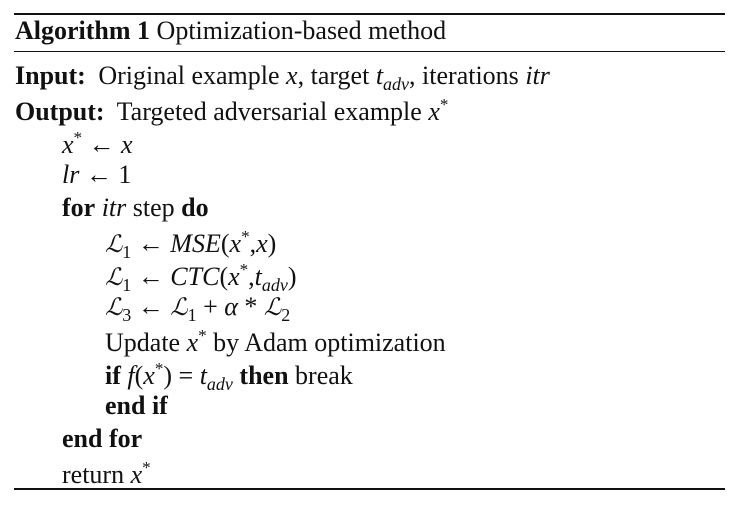 The image size is (739, 506). I want to click on input-t: t, so click(379, 75).